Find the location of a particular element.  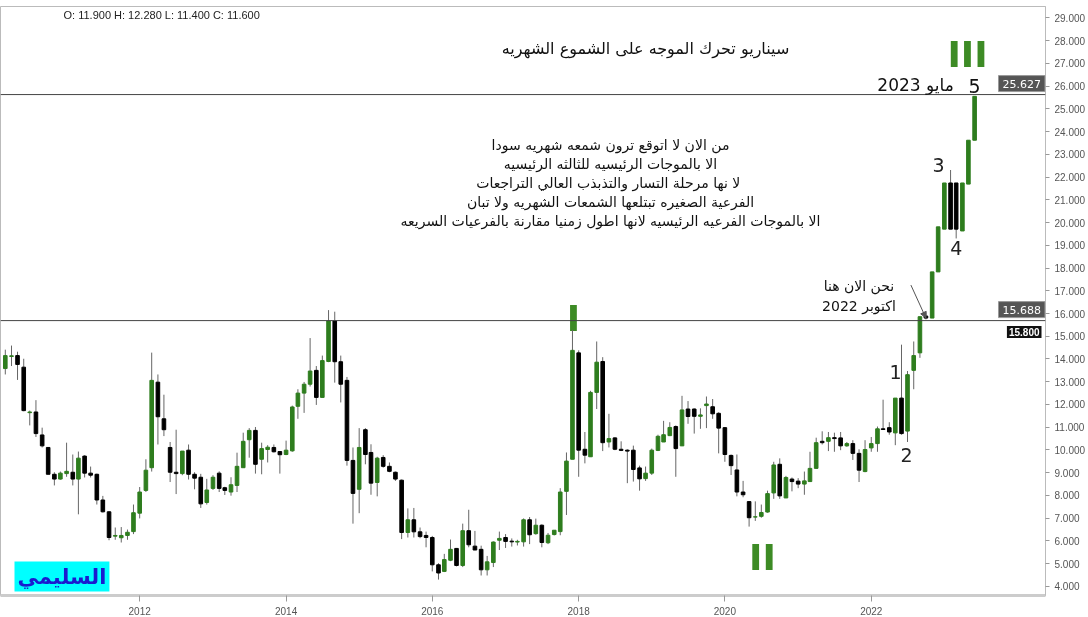

x-tick-label: 2012 is located at coordinates (140, 611).